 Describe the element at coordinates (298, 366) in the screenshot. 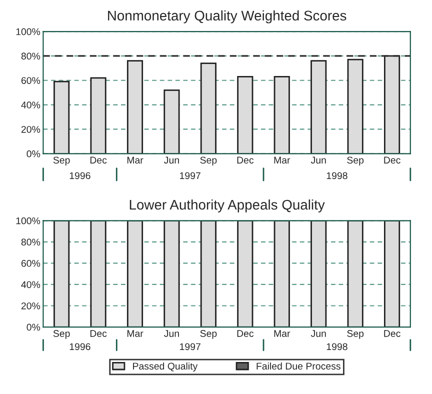

I see `legend-label: Failed Due Process` at that location.